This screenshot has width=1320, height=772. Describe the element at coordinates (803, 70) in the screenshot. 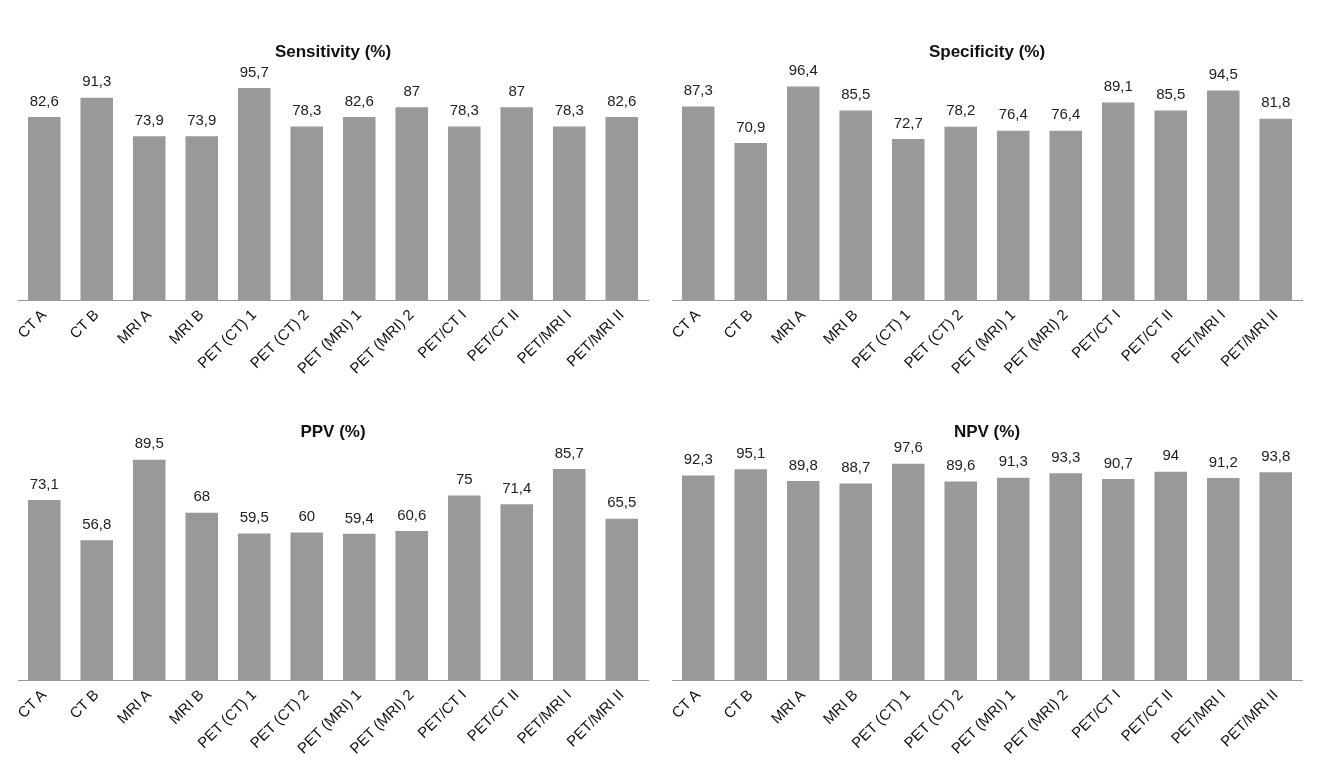

I see `data-label: 96,4` at that location.